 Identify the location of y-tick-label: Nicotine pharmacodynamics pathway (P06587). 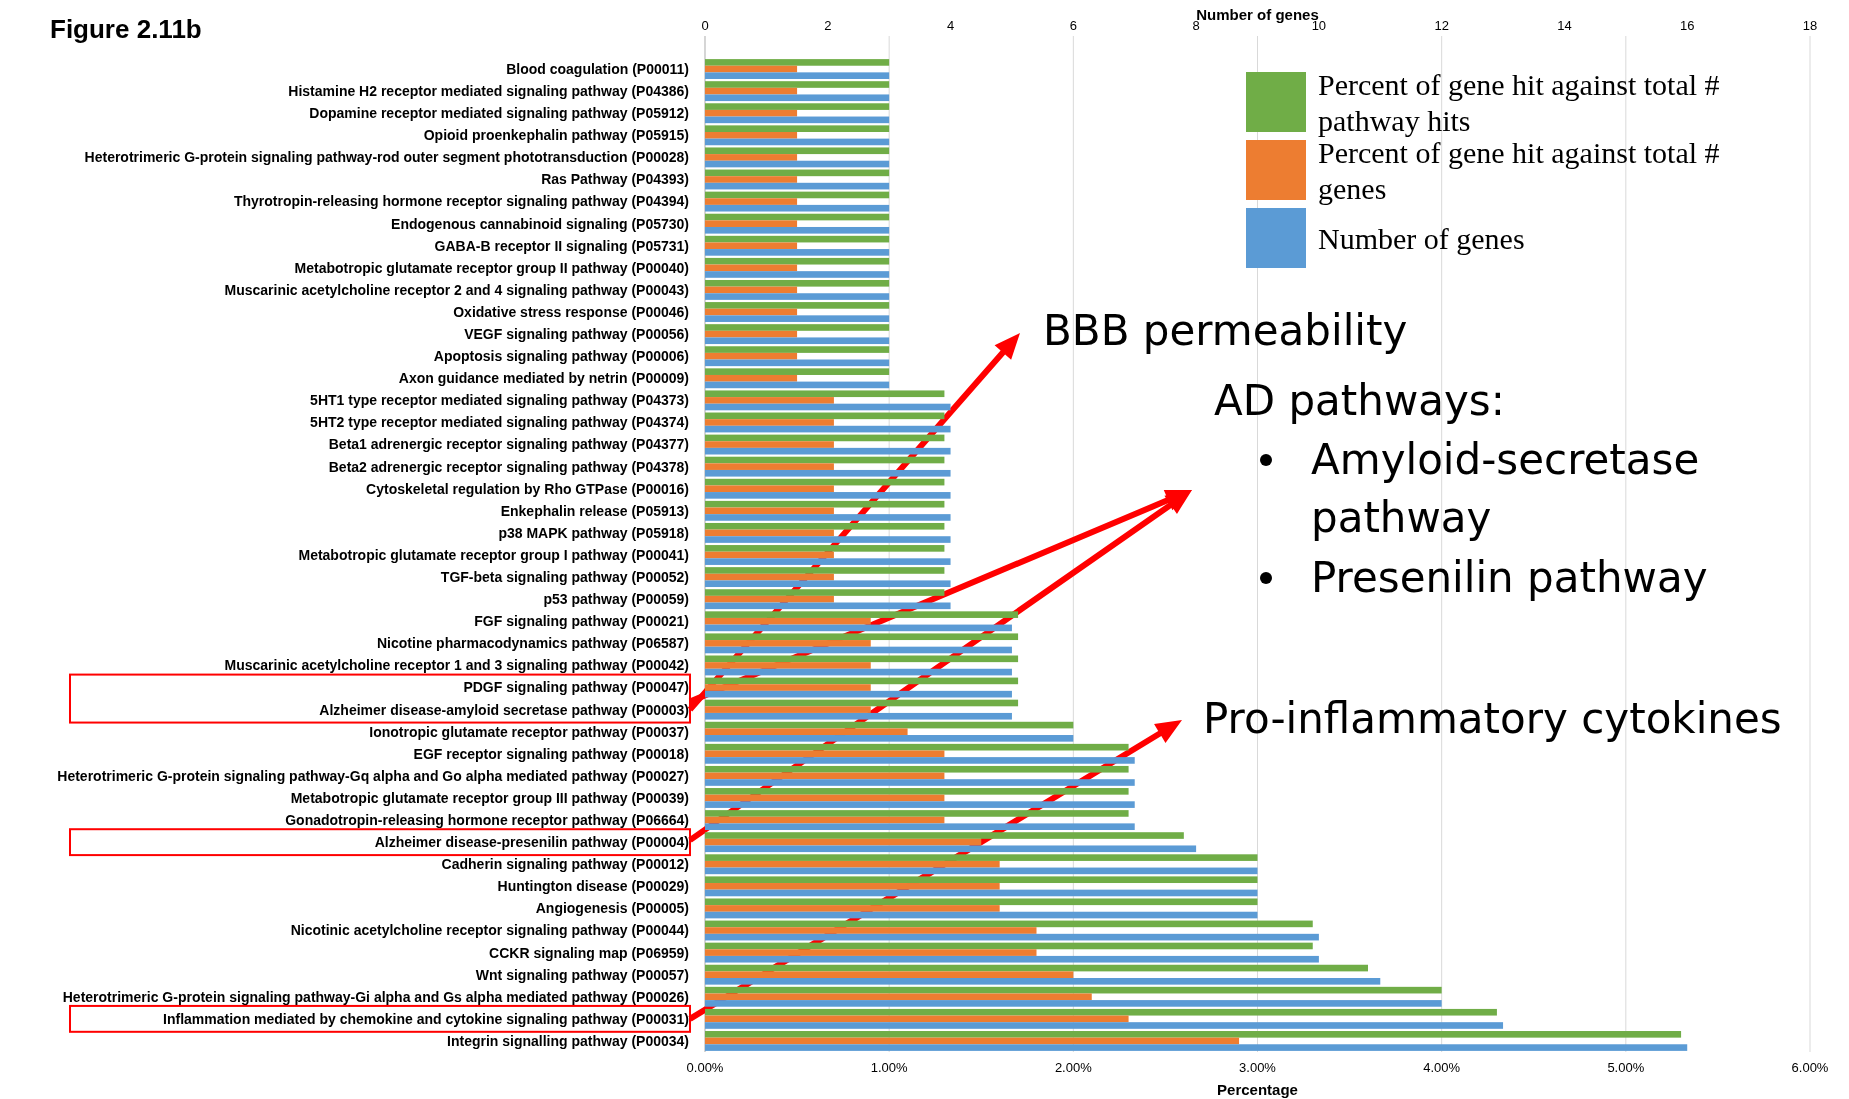
(533, 643).